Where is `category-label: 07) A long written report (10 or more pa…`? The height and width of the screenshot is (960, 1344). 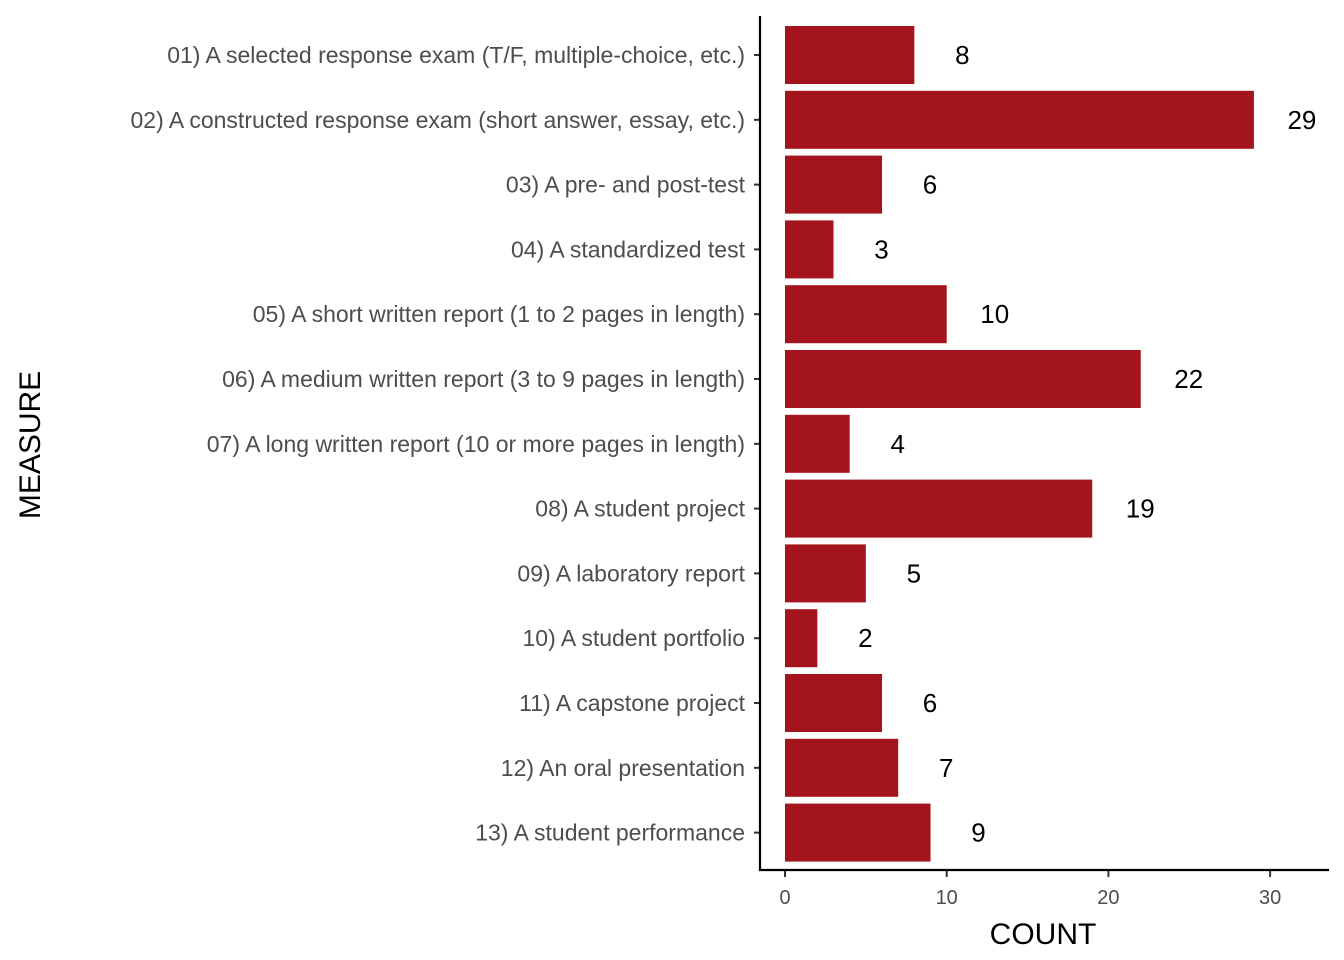 category-label: 07) A long written report (10 or more pa… is located at coordinates (476, 444).